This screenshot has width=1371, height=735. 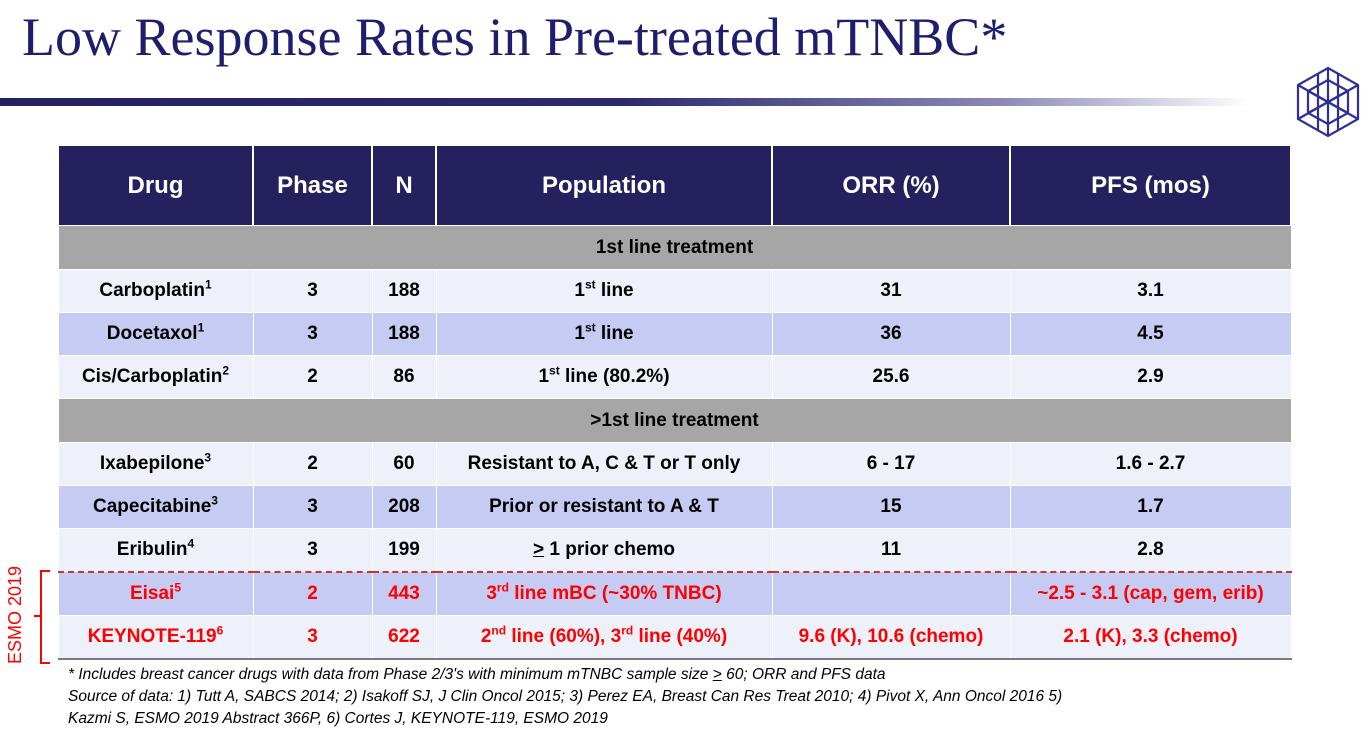 What do you see at coordinates (404, 637) in the screenshot?
I see `n-cell: 622` at bounding box center [404, 637].